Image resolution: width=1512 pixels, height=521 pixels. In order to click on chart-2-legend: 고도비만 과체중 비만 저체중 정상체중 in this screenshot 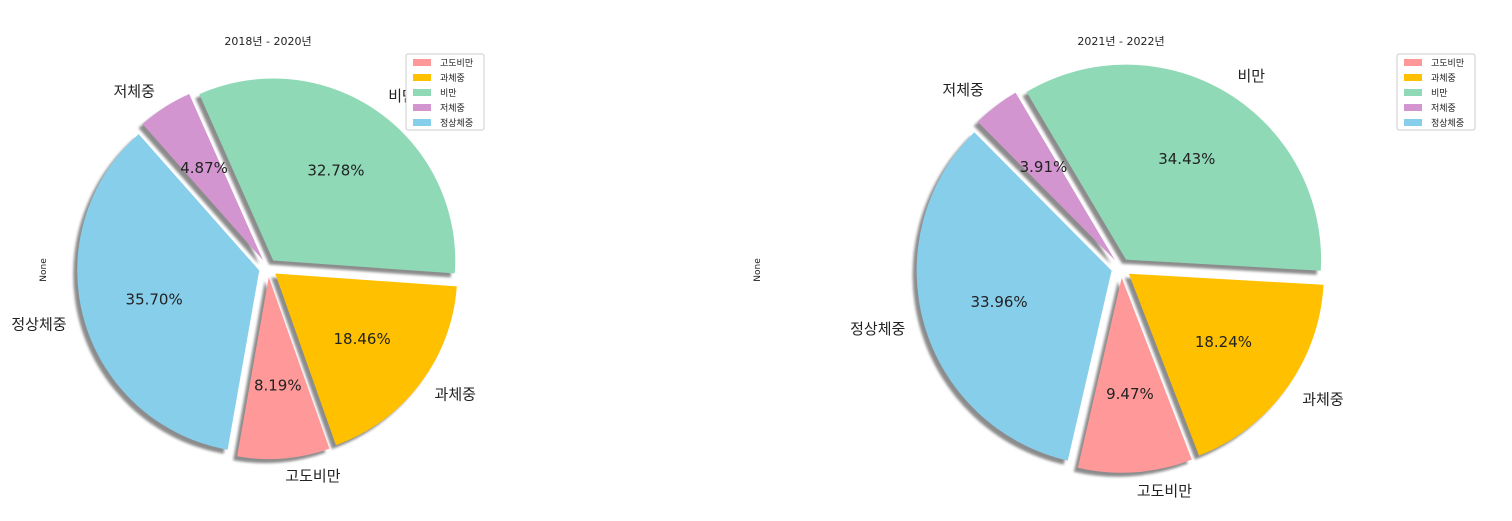, I will do `click(1436, 92)`.